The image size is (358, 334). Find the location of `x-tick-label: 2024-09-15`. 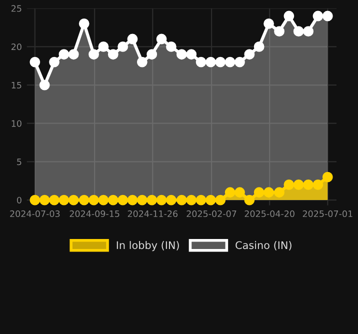

x-tick-label: 2024-09-15 is located at coordinates (95, 214).